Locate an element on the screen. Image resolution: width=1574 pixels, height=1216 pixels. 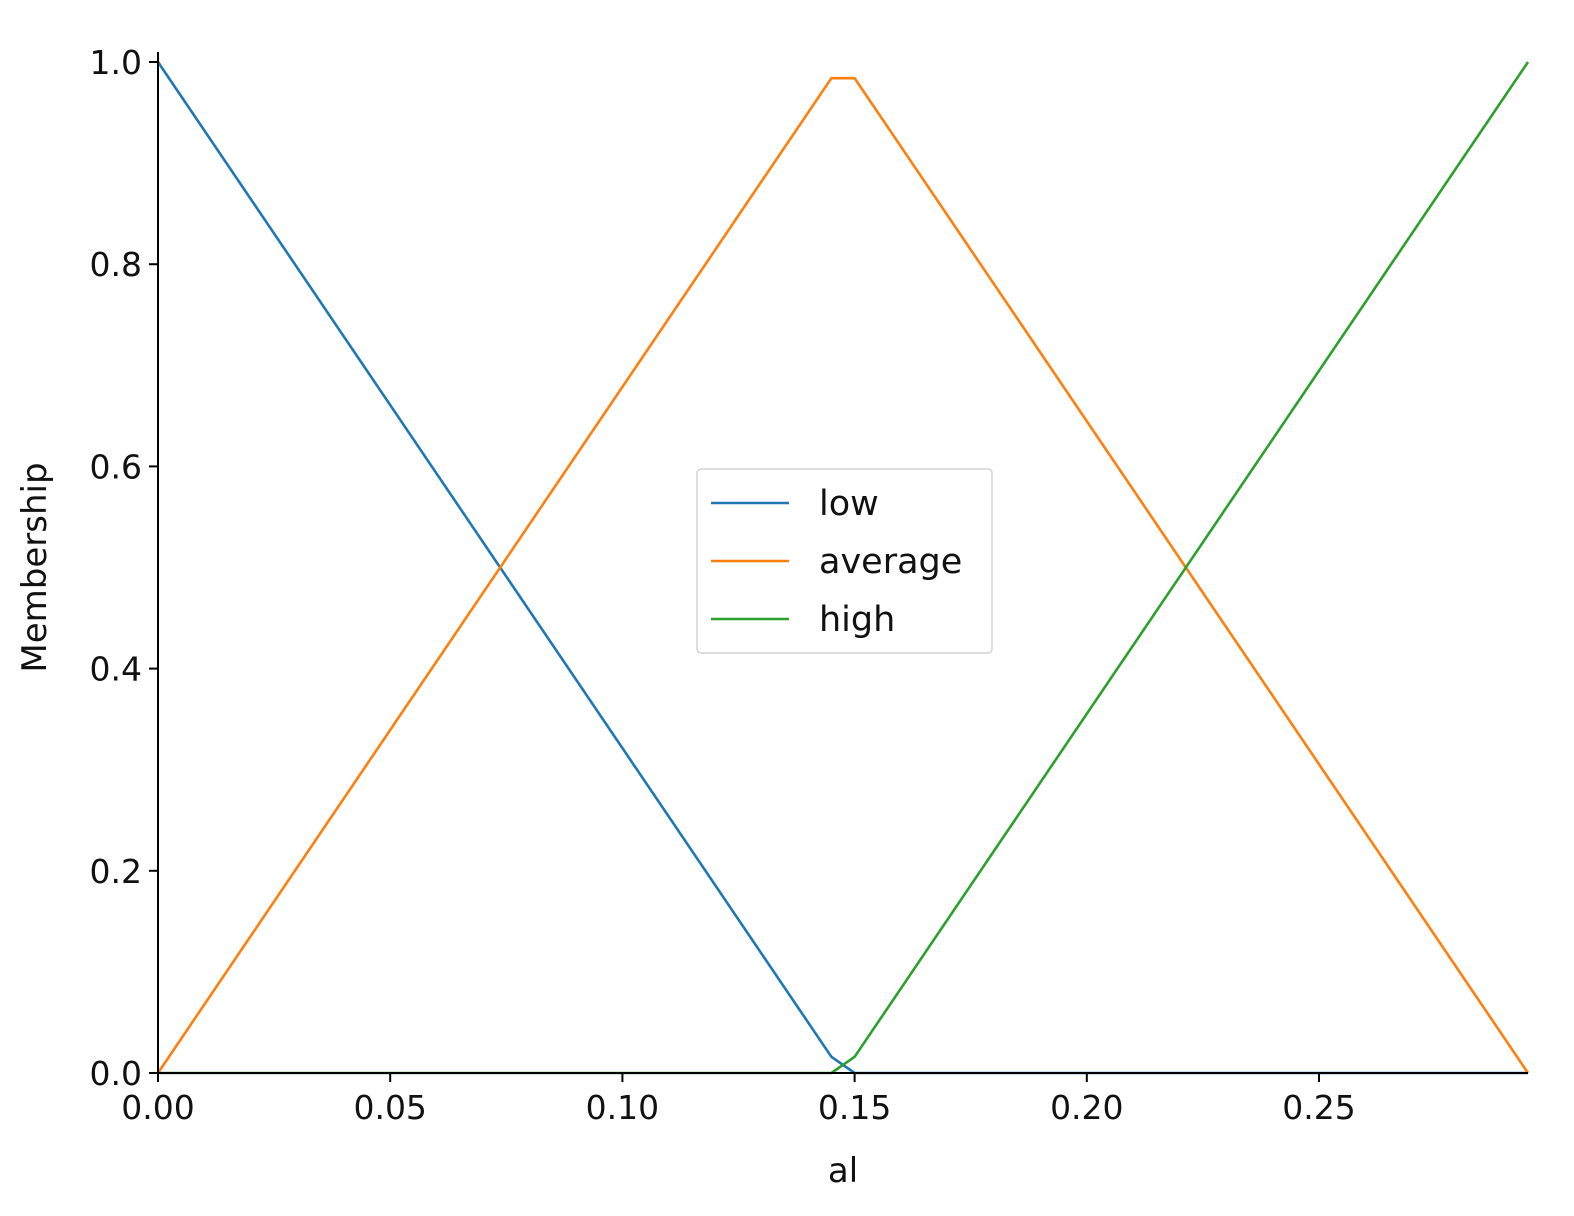
legend-label-average: average is located at coordinates (890, 562).